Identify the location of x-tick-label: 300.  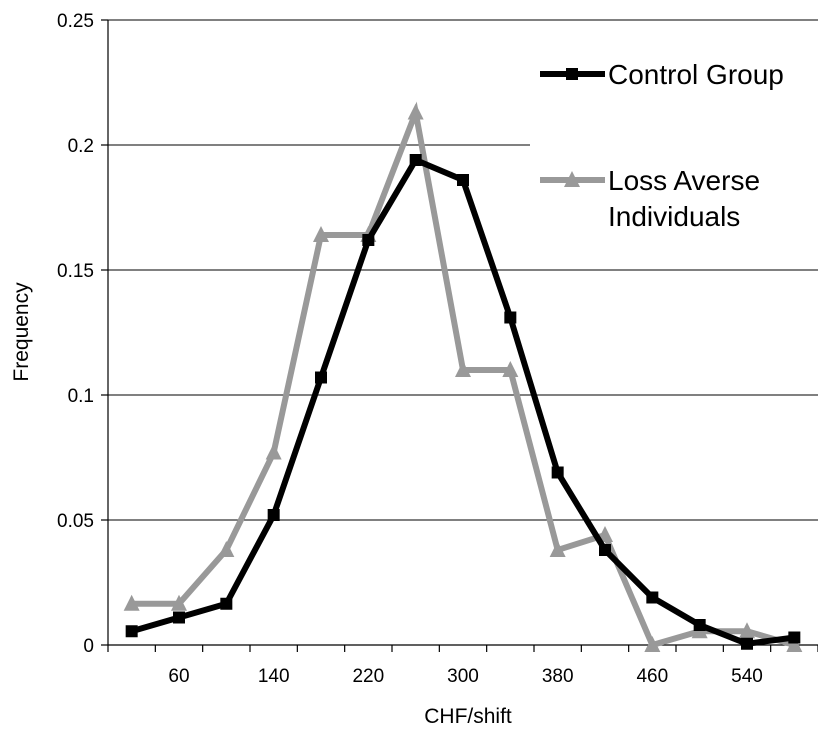
(463, 676).